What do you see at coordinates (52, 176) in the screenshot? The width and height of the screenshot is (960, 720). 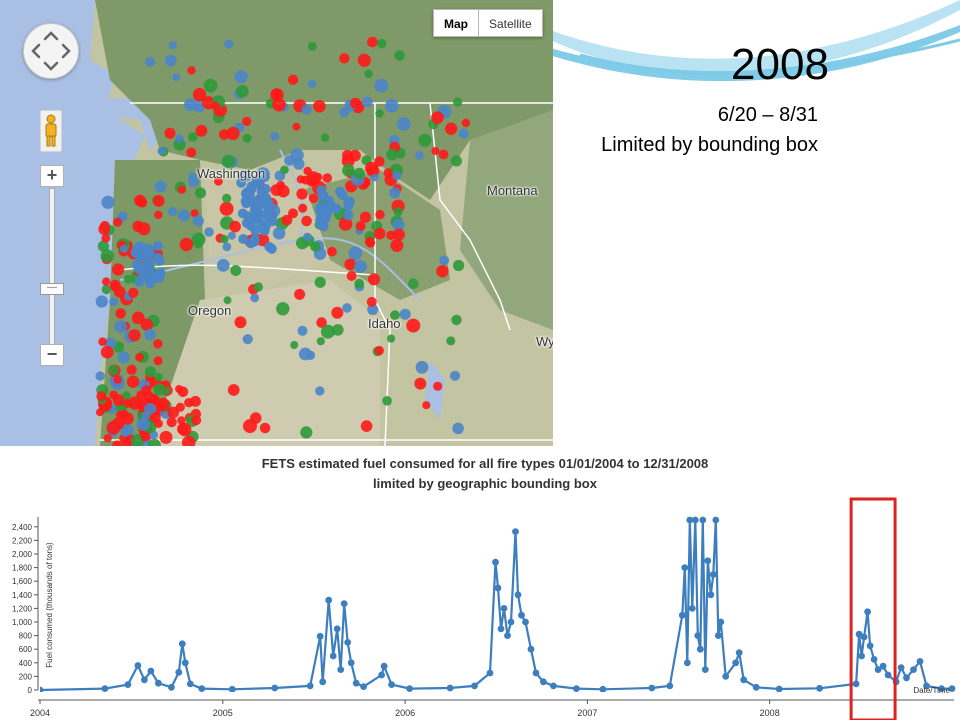 I see `zoom-in-button: +` at bounding box center [52, 176].